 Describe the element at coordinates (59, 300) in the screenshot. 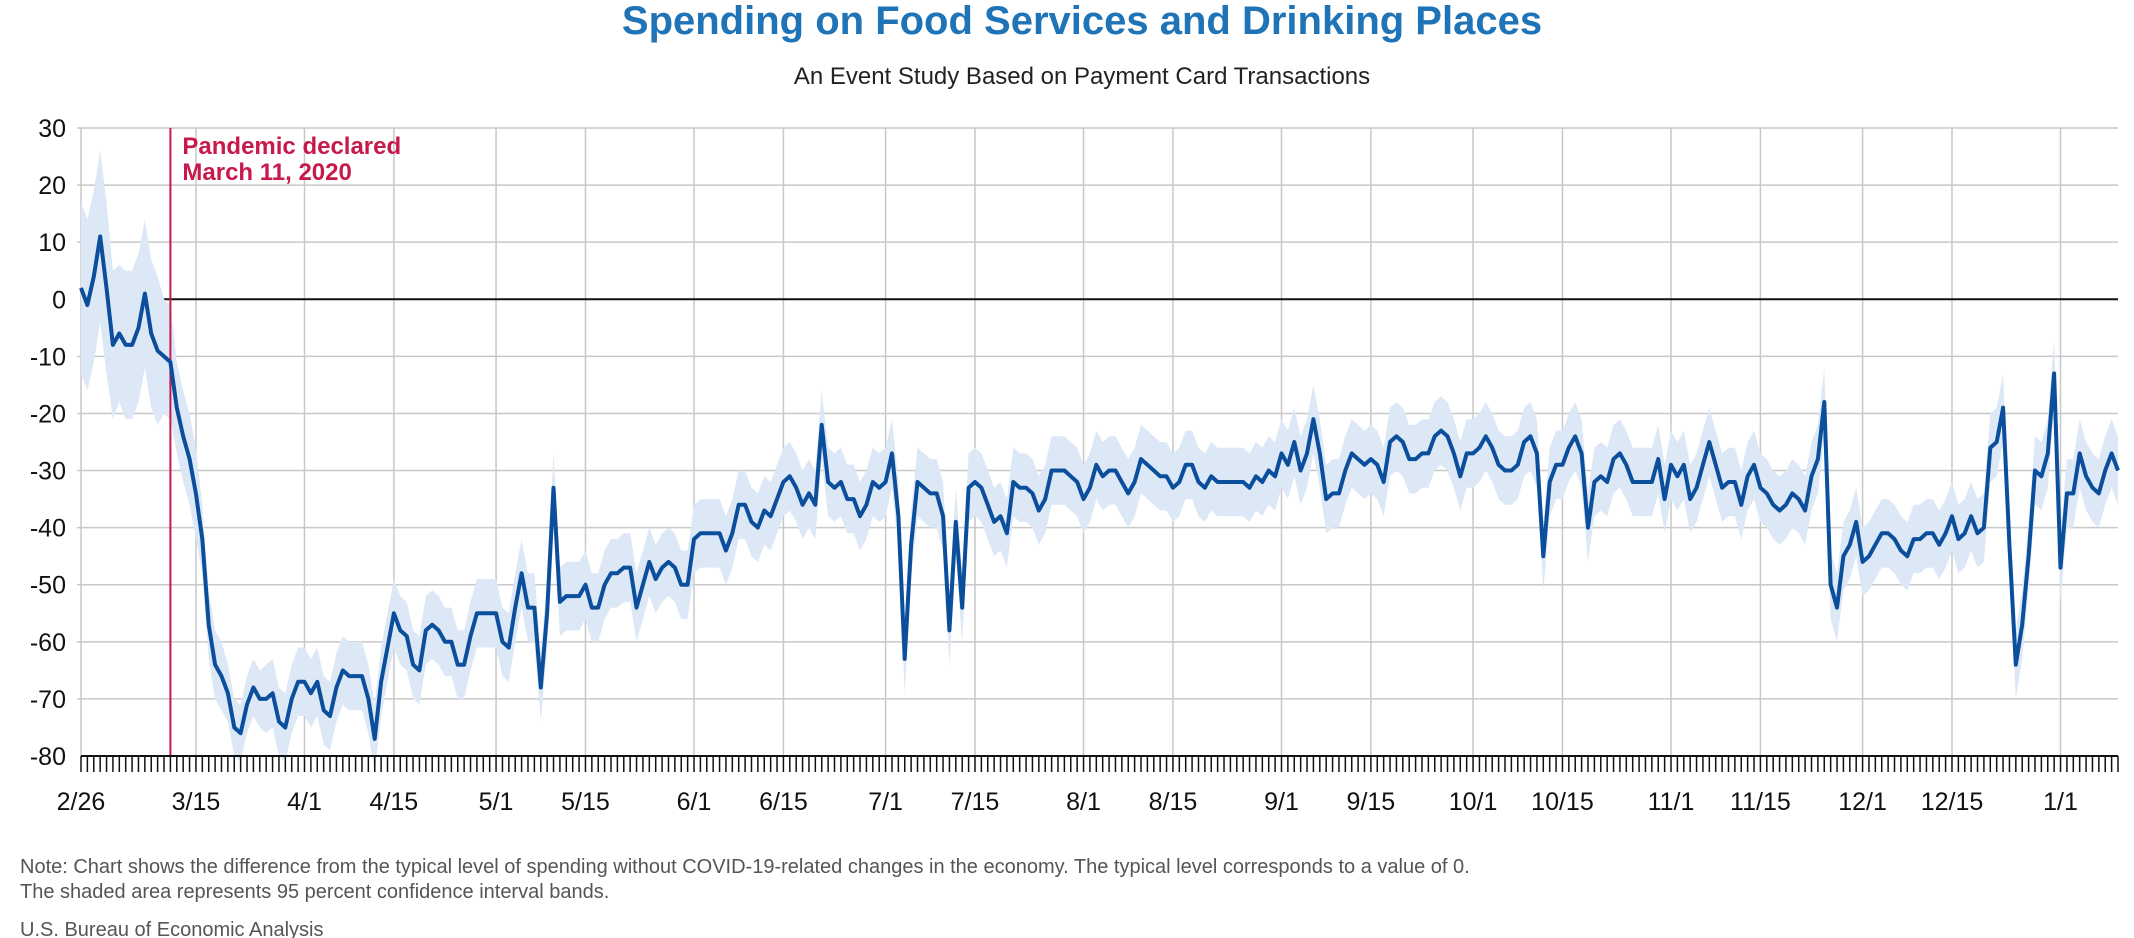

I see `y-tick-label: 0` at that location.